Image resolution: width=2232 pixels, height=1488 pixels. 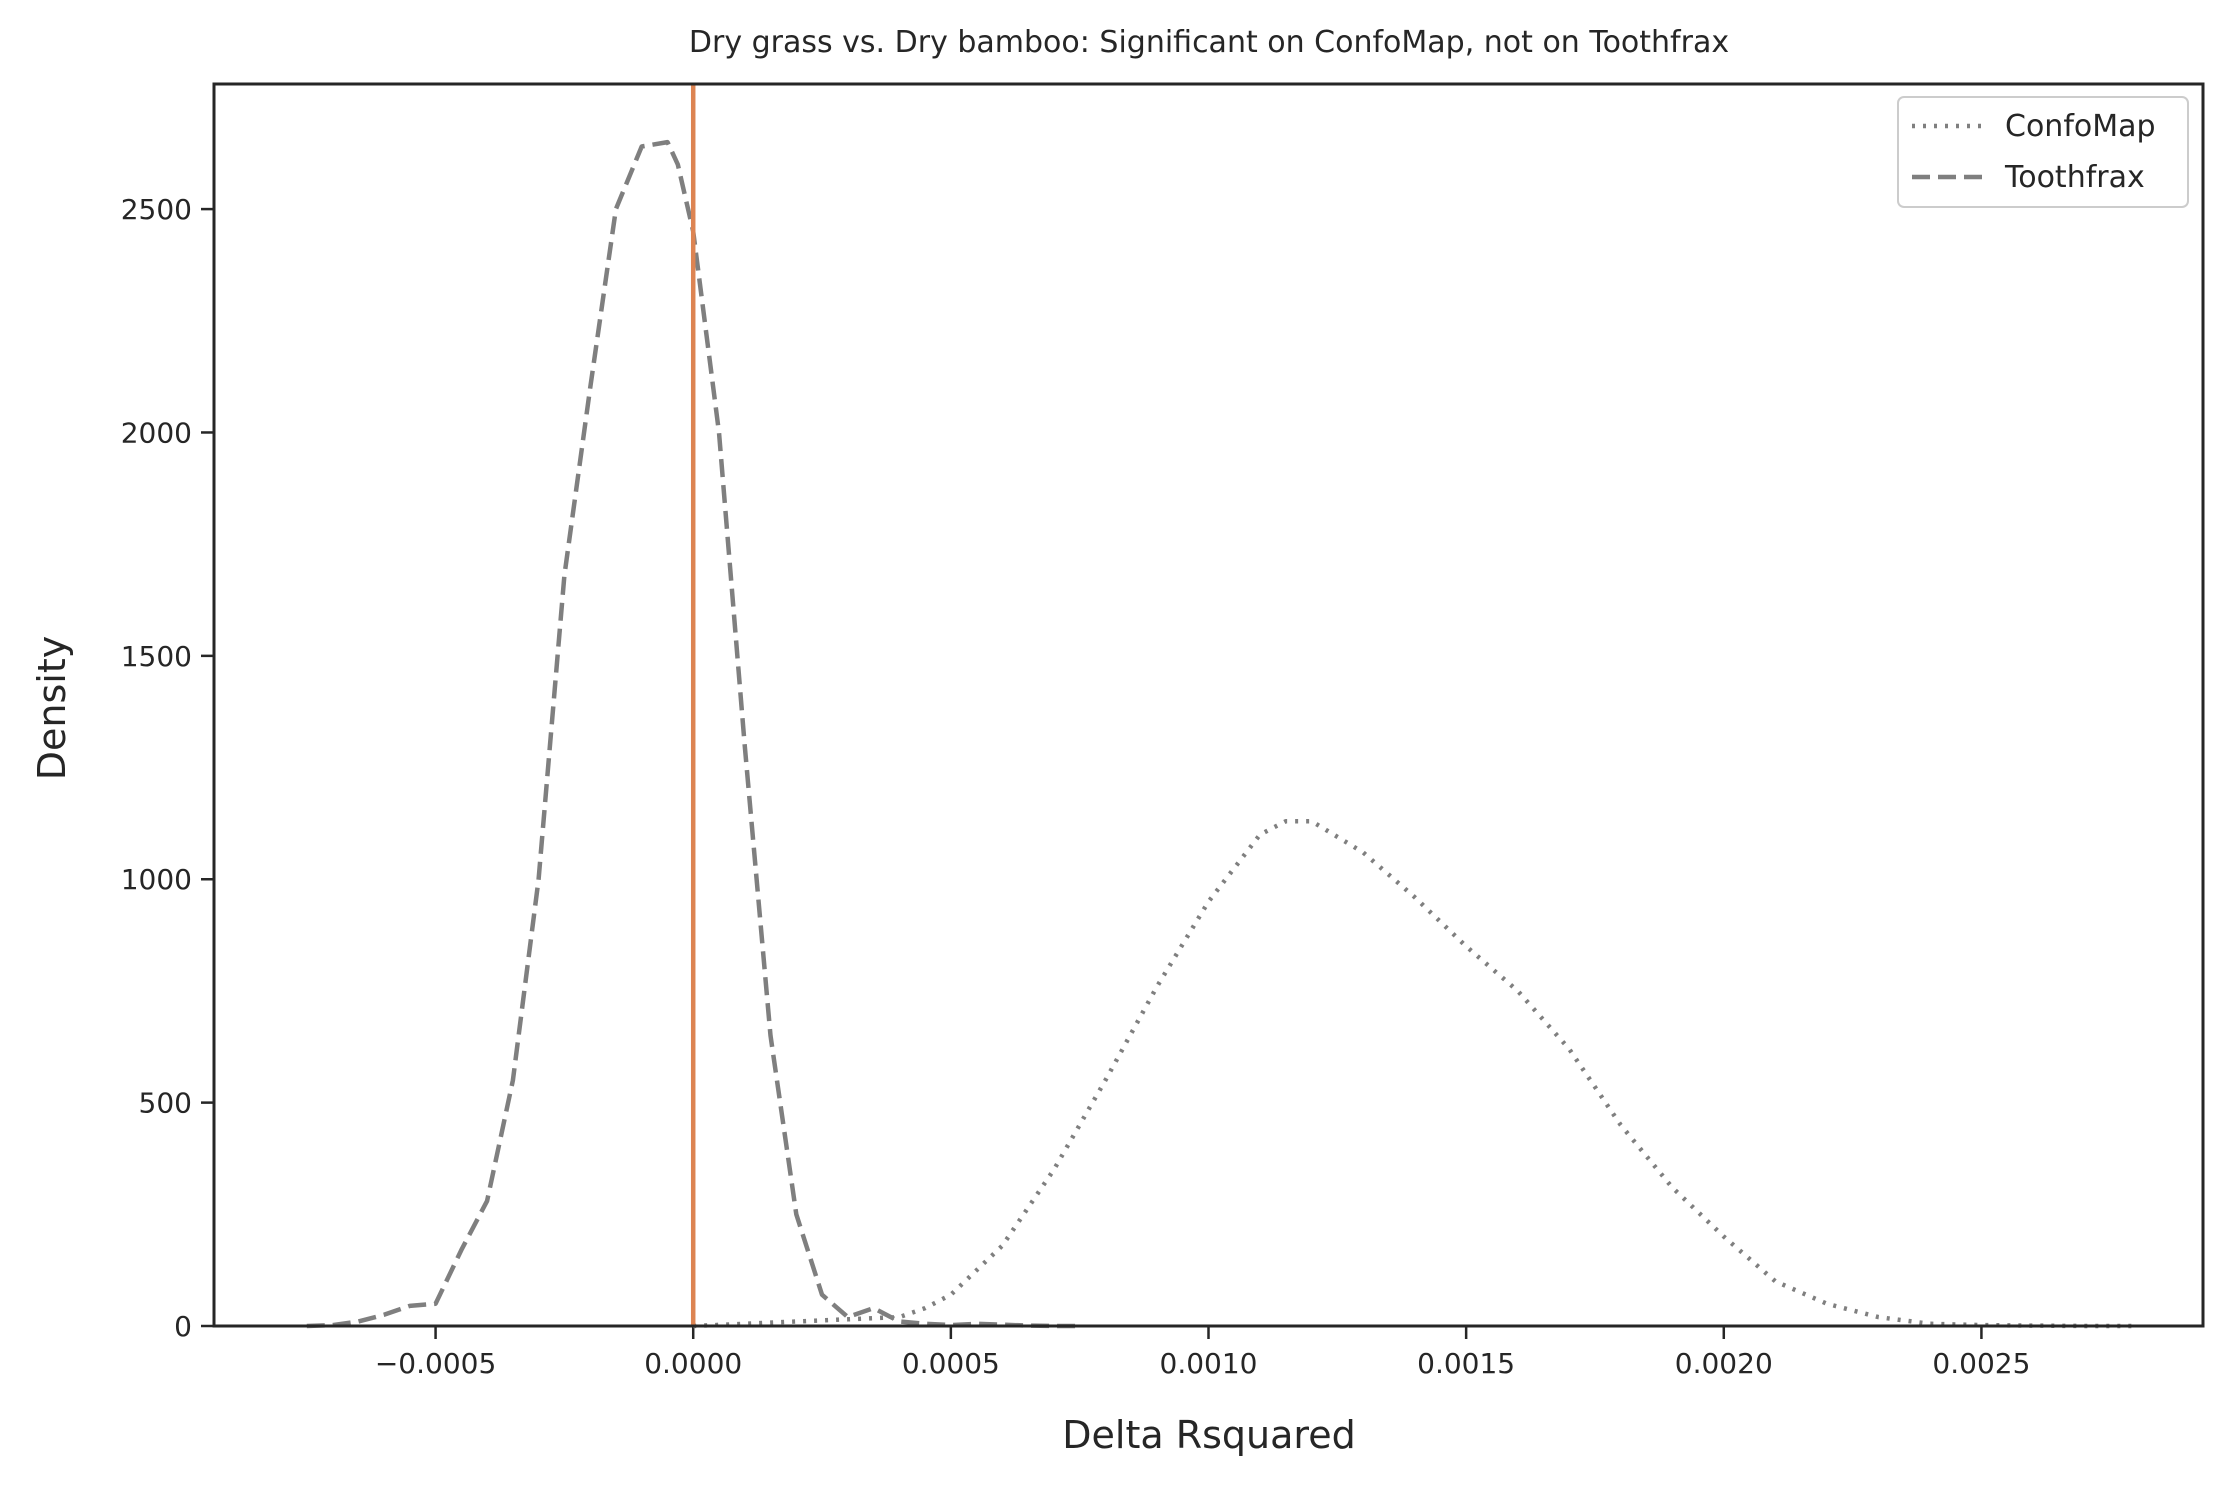 What do you see at coordinates (435, 1363) in the screenshot?
I see `x-tick-label: −0.0005` at bounding box center [435, 1363].